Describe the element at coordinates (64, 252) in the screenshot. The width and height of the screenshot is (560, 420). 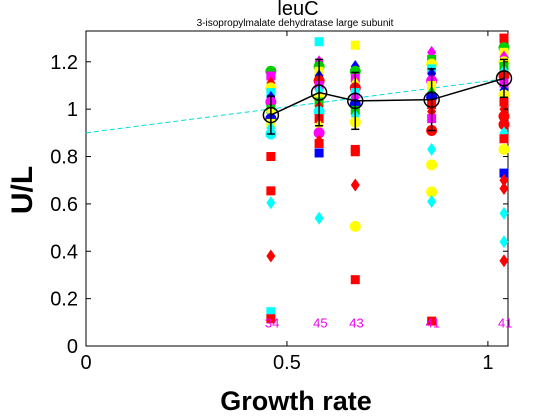
I see `y-tick-label: 0.4` at that location.